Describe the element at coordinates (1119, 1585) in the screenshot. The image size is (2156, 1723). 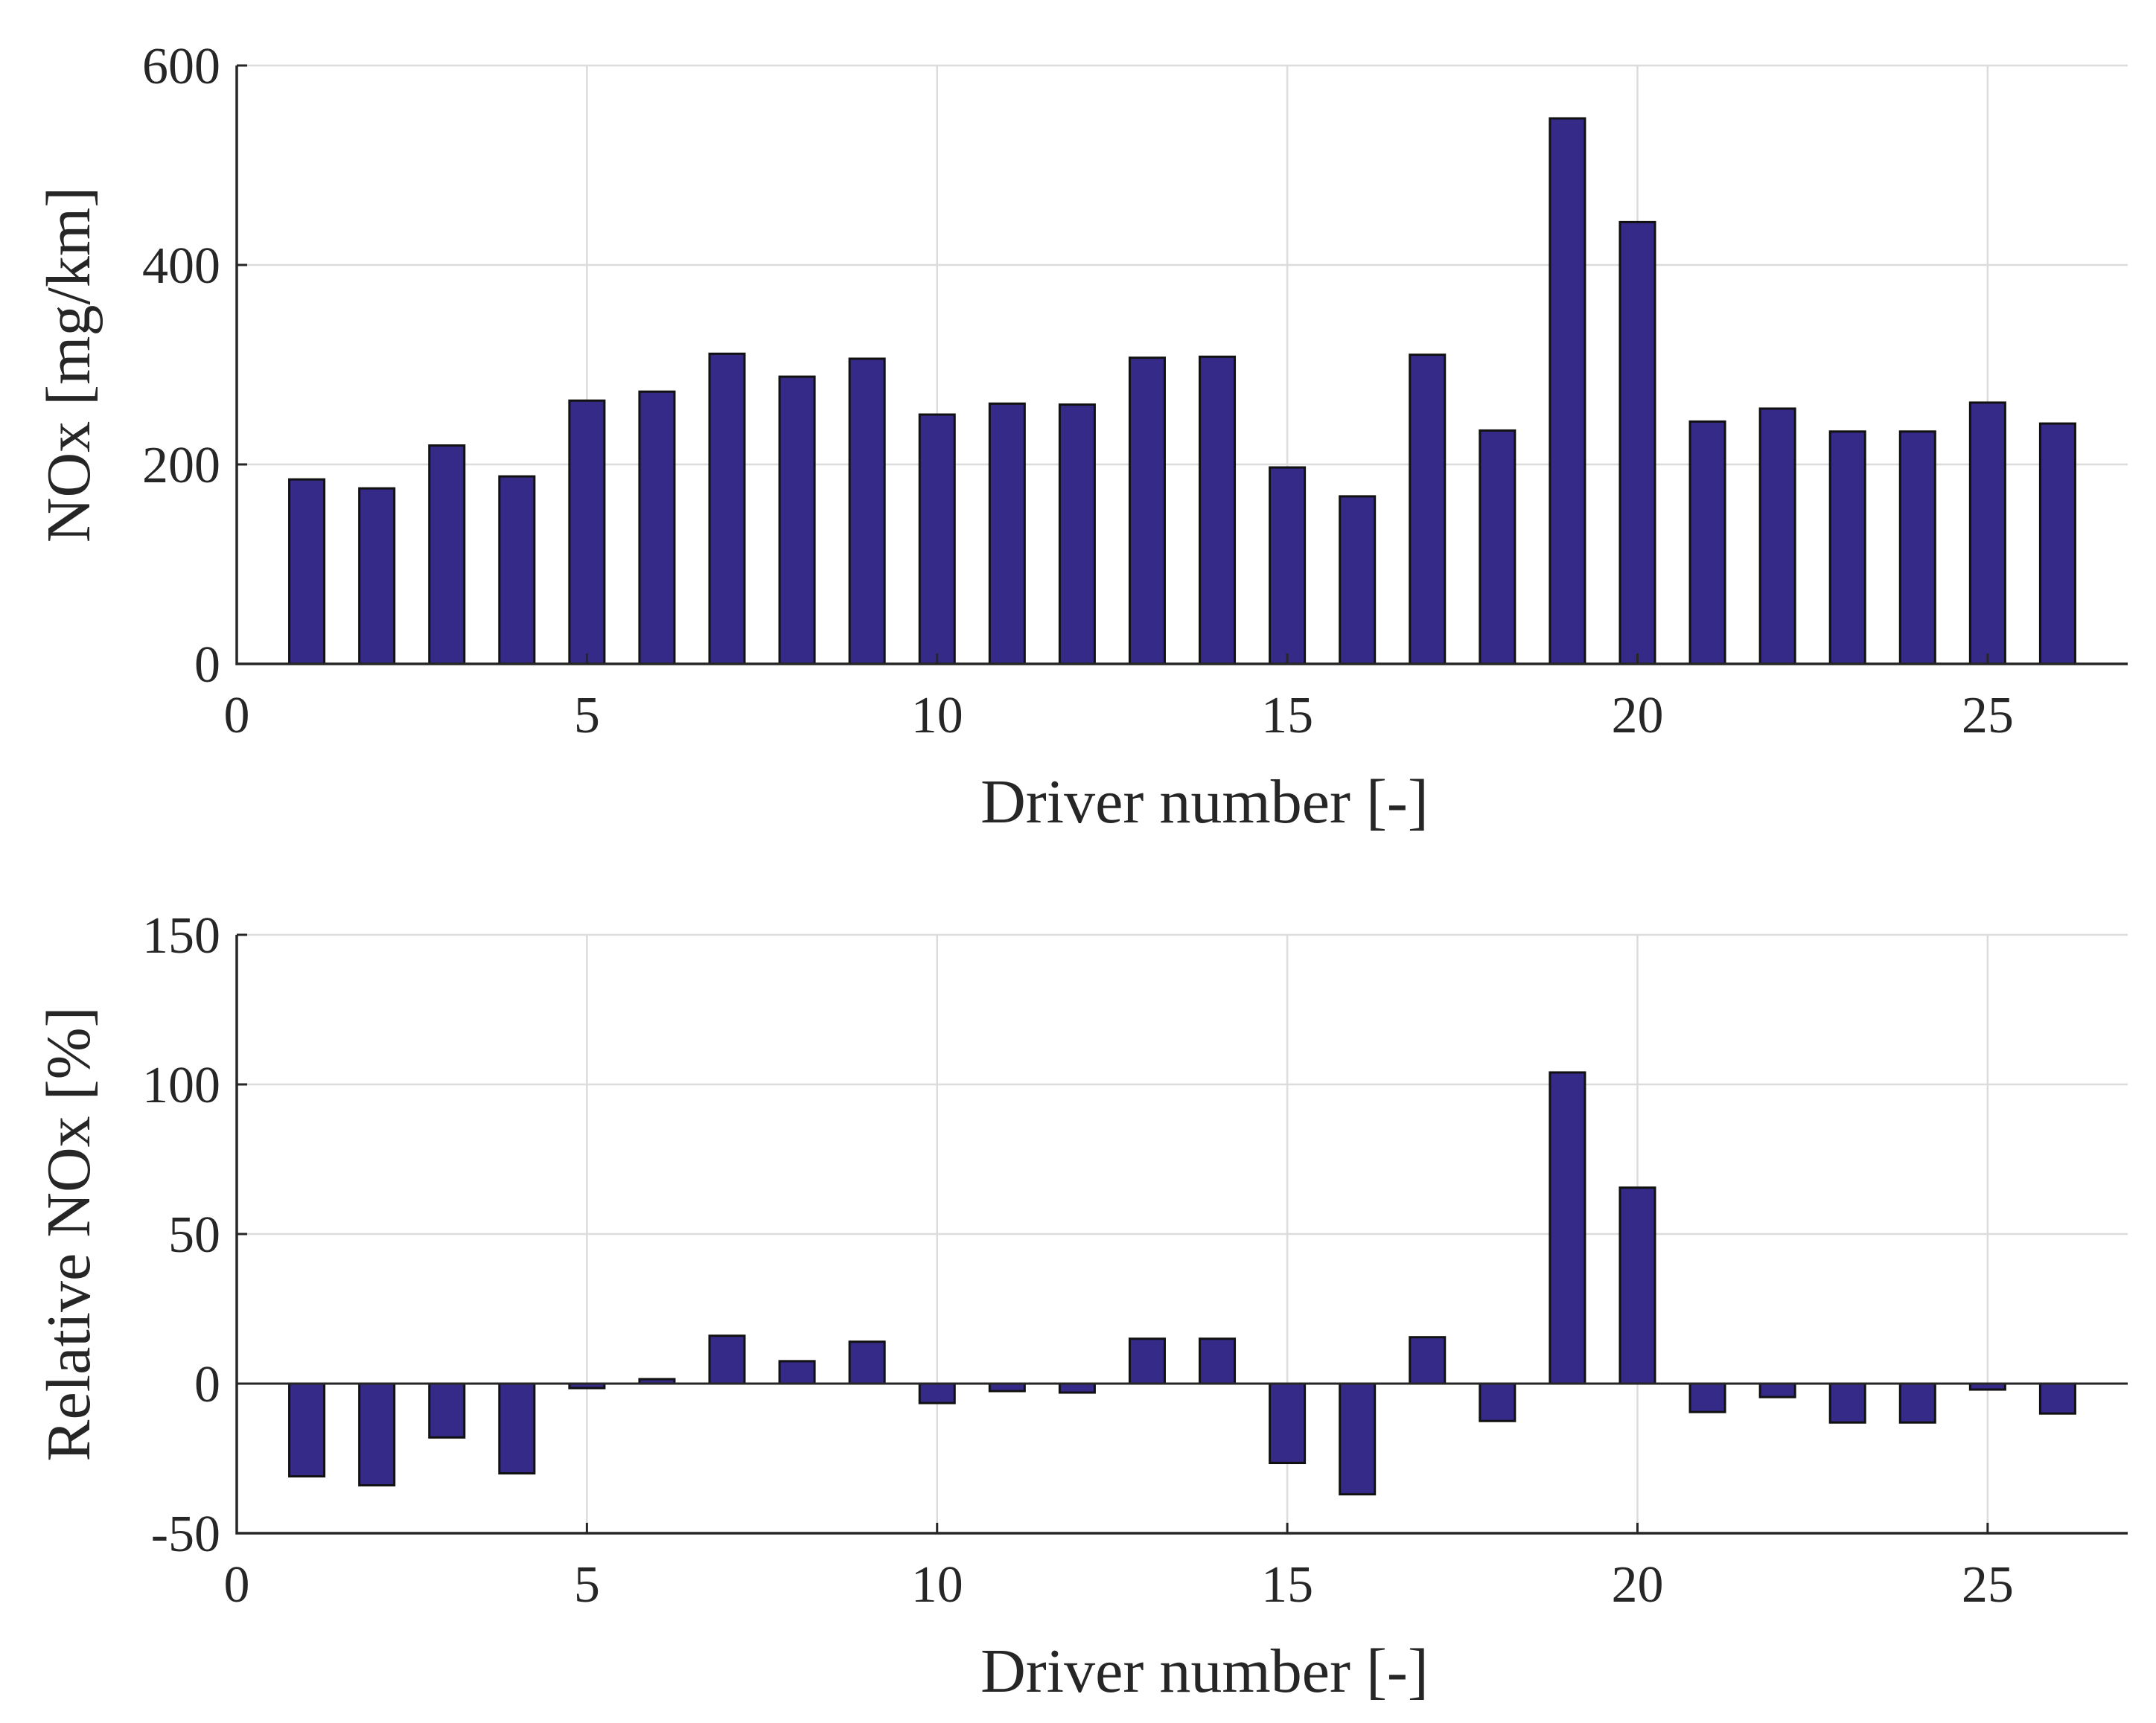
I see `bottom-x-tick-labels: 0 5 10 15 20 25` at that location.